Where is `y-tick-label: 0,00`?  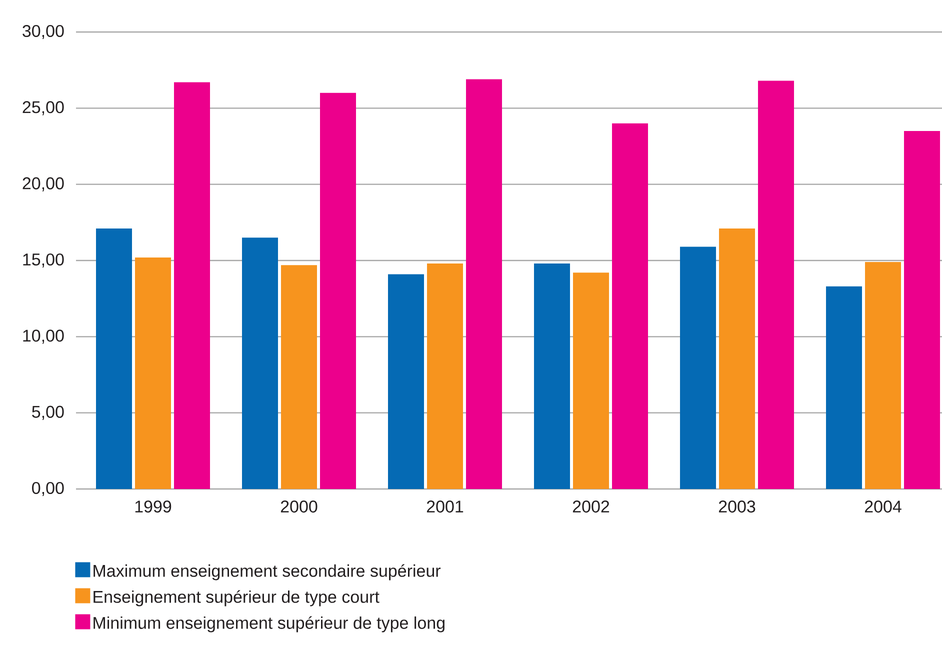
y-tick-label: 0,00 is located at coordinates (48, 489).